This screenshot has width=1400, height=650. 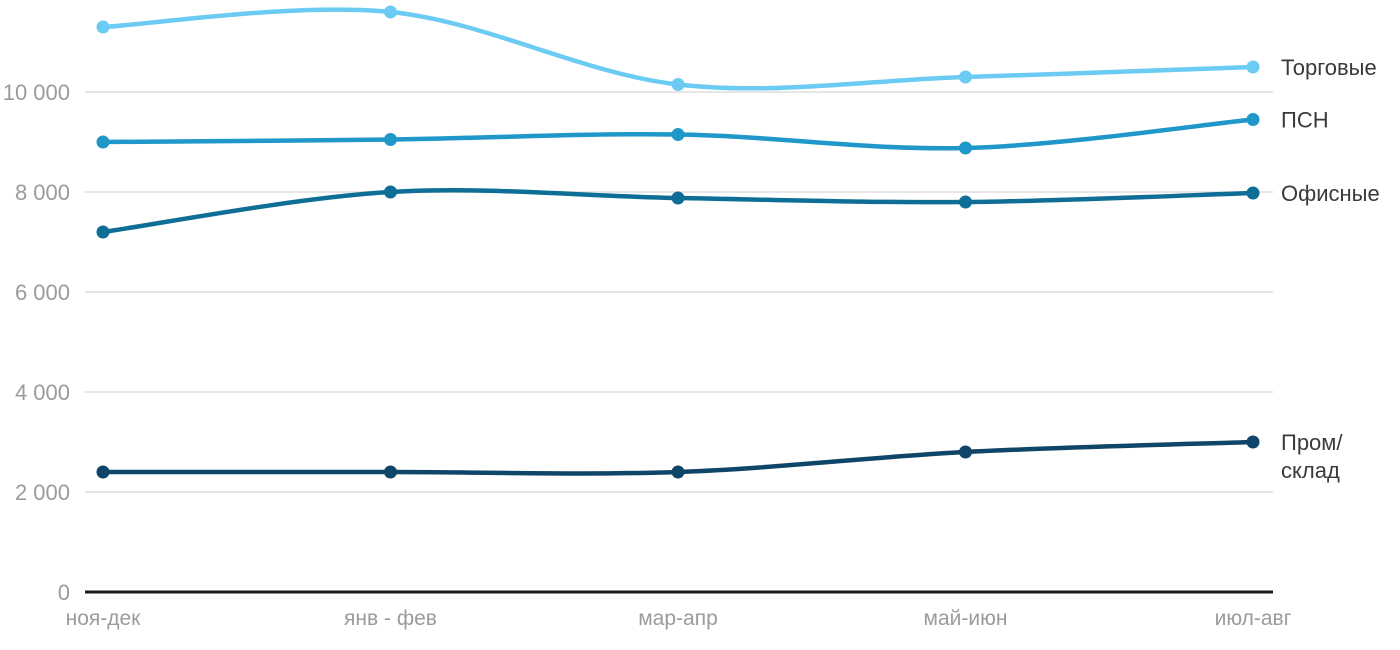 I want to click on y-axis-tick-label: 4 000, so click(x=42, y=392).